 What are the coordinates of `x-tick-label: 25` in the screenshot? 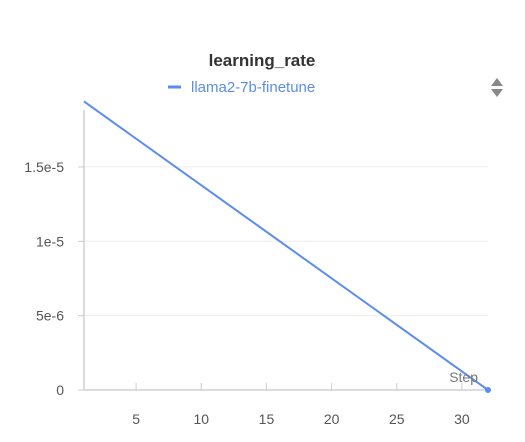 It's located at (397, 419).